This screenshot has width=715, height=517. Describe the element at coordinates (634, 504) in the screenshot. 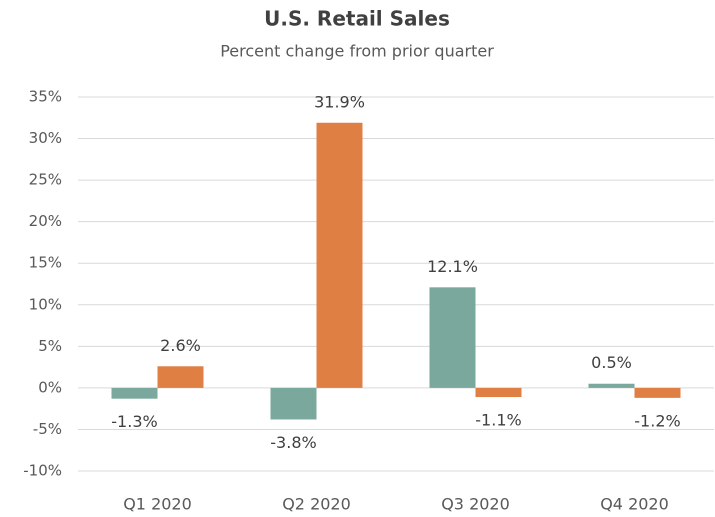

I see `x-tick-label: Q4 2020` at that location.